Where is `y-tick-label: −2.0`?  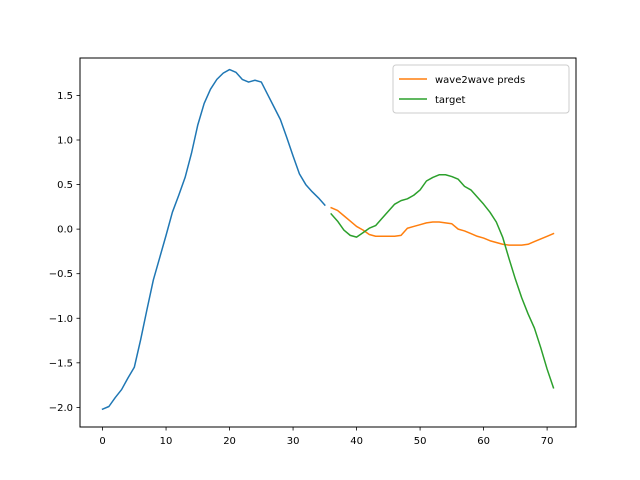
y-tick-label: −2.0 is located at coordinates (61, 408).